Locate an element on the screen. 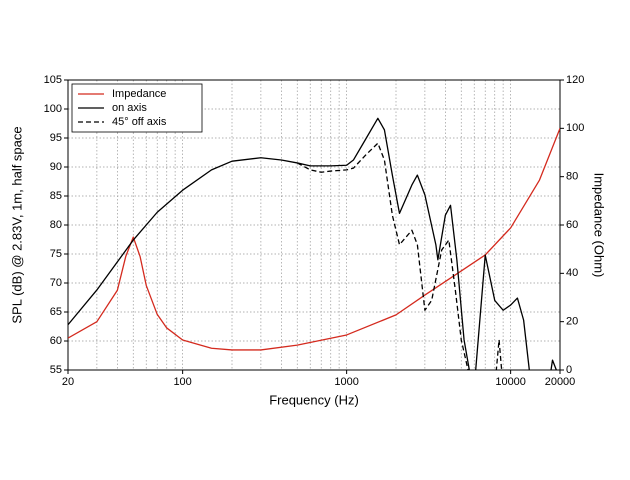 The image size is (630, 480). y-tick-label: 95 is located at coordinates (56, 138).